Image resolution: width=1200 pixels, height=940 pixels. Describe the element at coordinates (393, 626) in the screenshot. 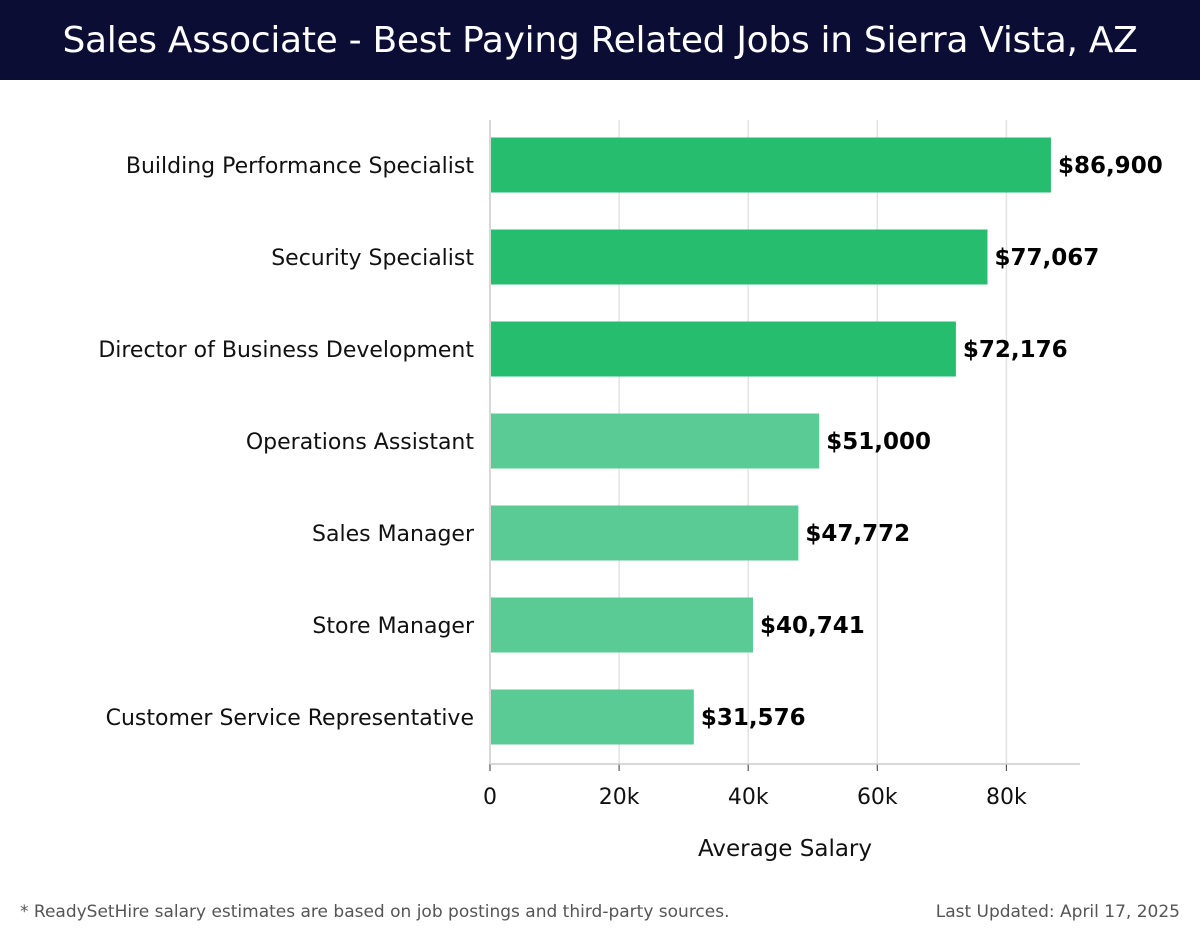

I see `category-label: Store Manager` at that location.